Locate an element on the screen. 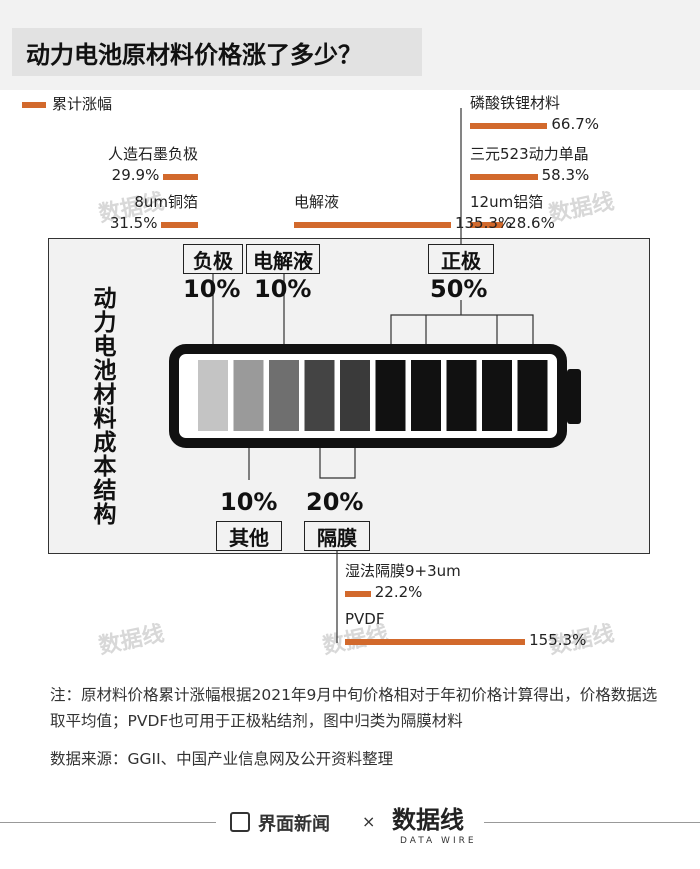 This screenshot has height=869, width=700. brand-name: 界面新闻 is located at coordinates (294, 824).